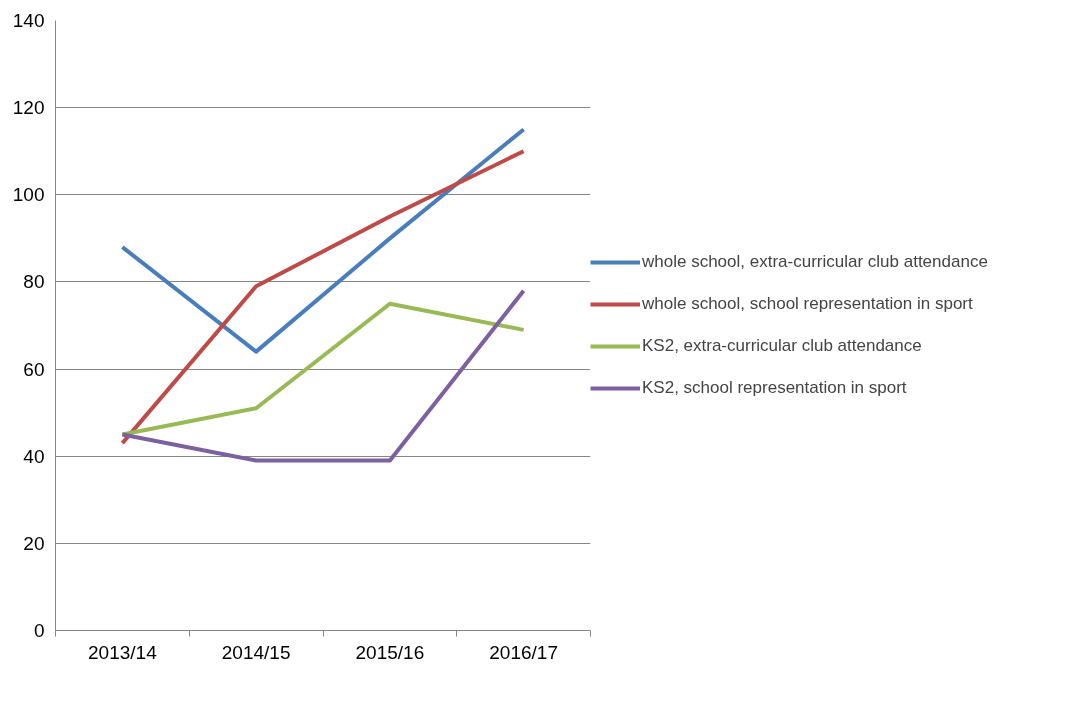 This screenshot has height=719, width=1070. Describe the element at coordinates (123, 652) in the screenshot. I see `x-tick-label: 2013/14` at that location.